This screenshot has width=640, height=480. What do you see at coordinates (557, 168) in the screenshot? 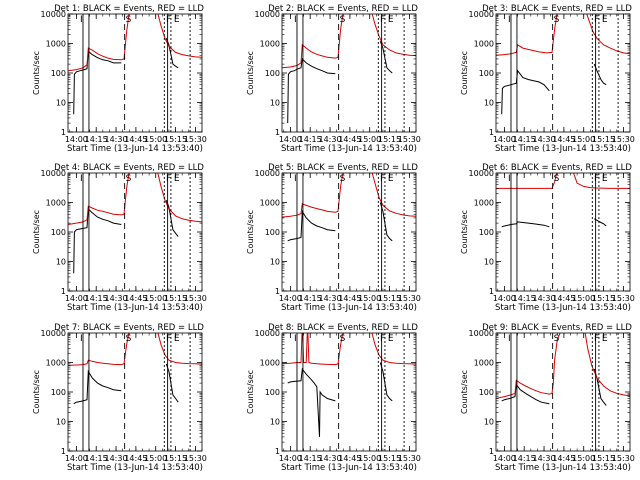
I see `chart-title: Det 6: BLACK = Events, RED = LLD` at bounding box center [557, 168].